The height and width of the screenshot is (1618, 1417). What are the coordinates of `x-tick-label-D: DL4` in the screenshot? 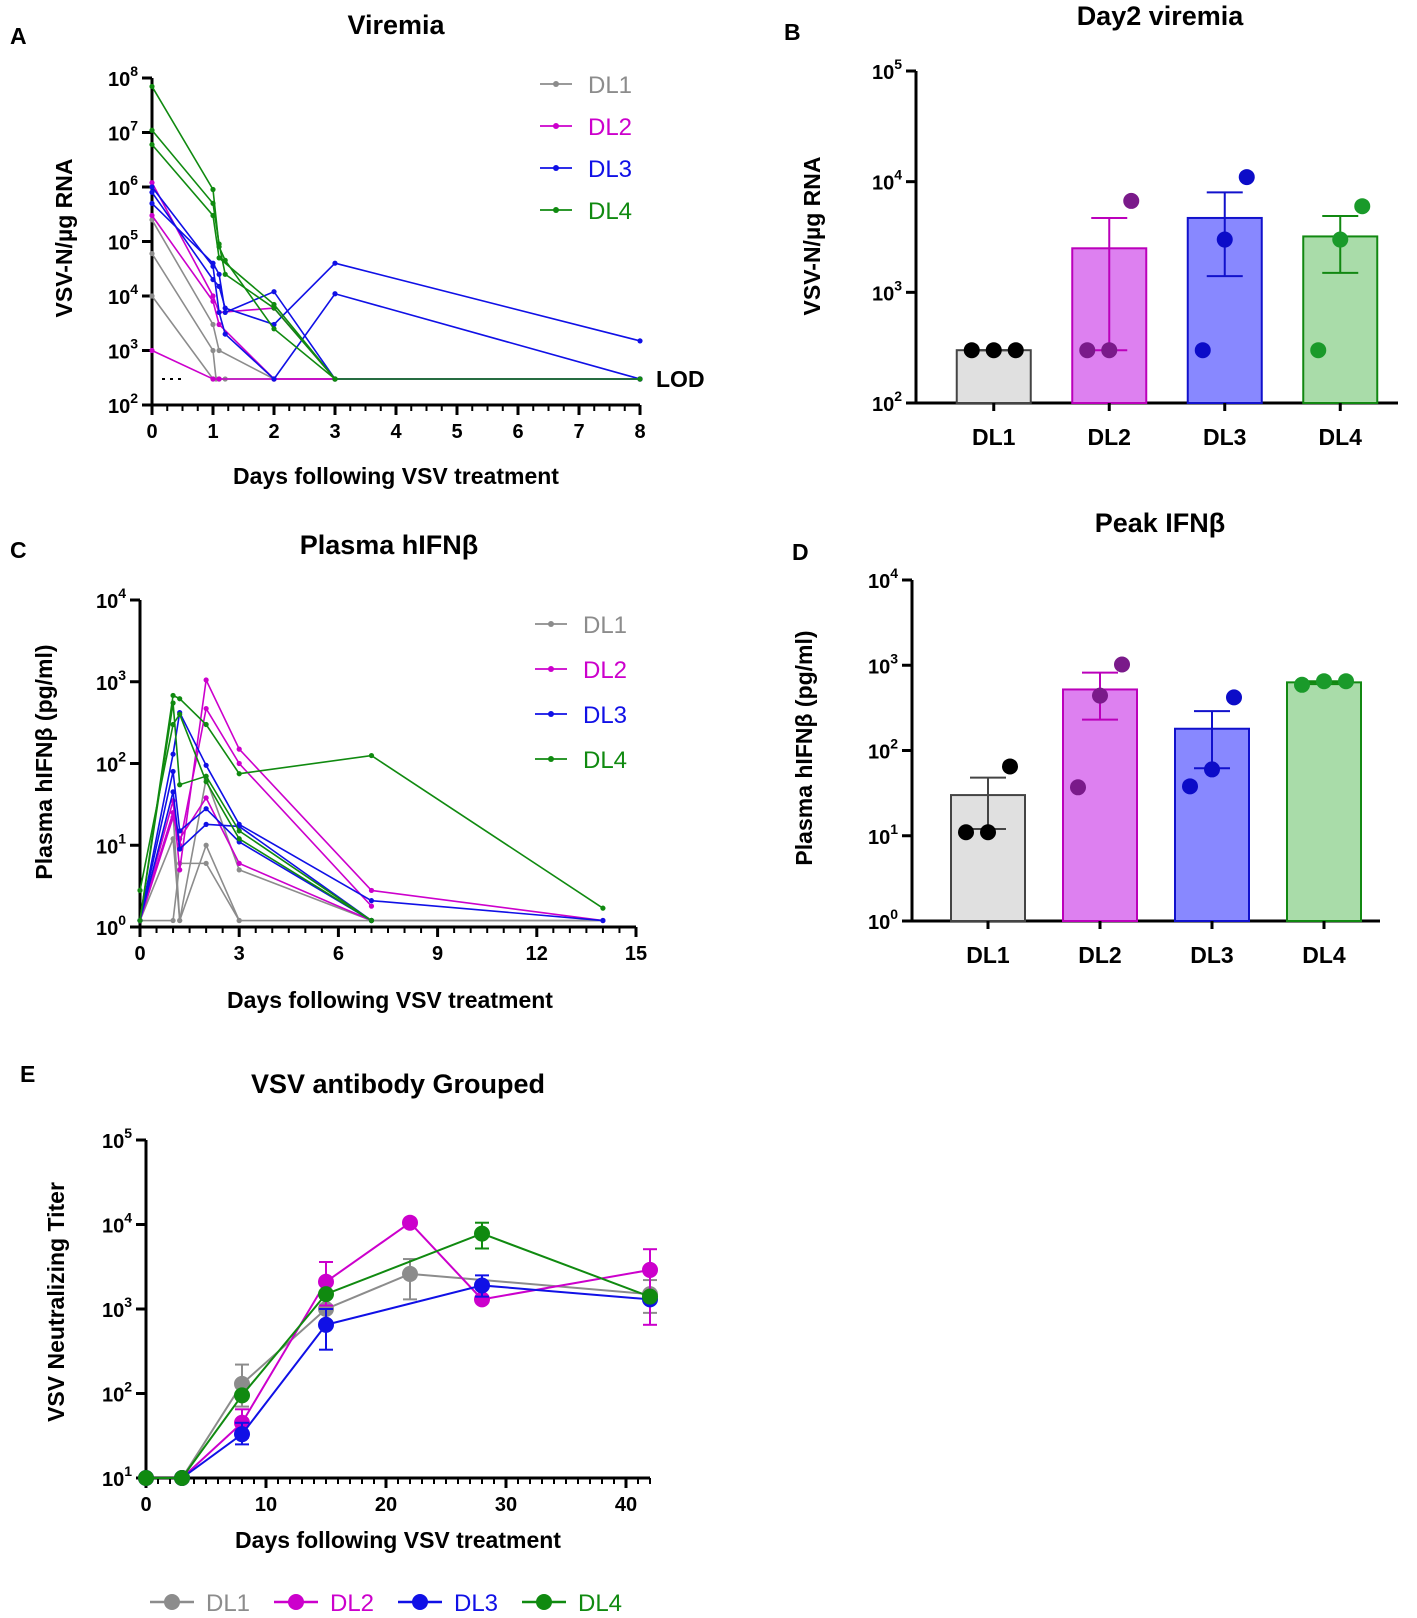 It's located at (1324, 955).